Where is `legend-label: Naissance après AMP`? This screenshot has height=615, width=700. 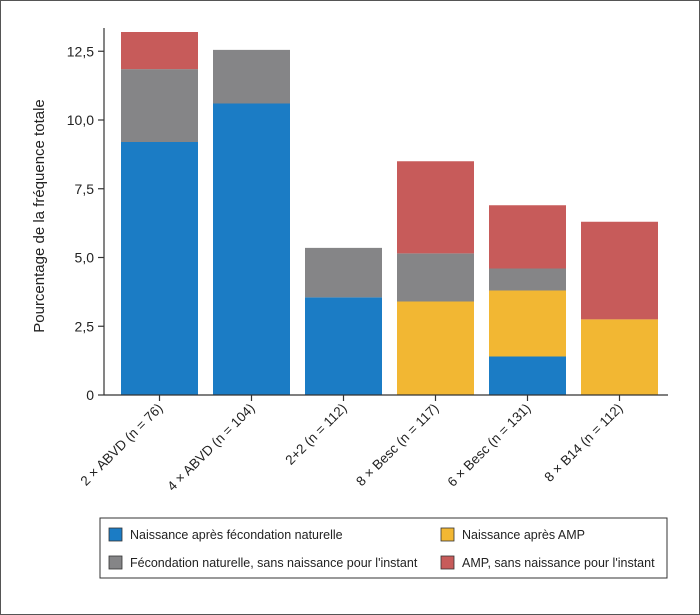 legend-label: Naissance après AMP is located at coordinates (523, 535).